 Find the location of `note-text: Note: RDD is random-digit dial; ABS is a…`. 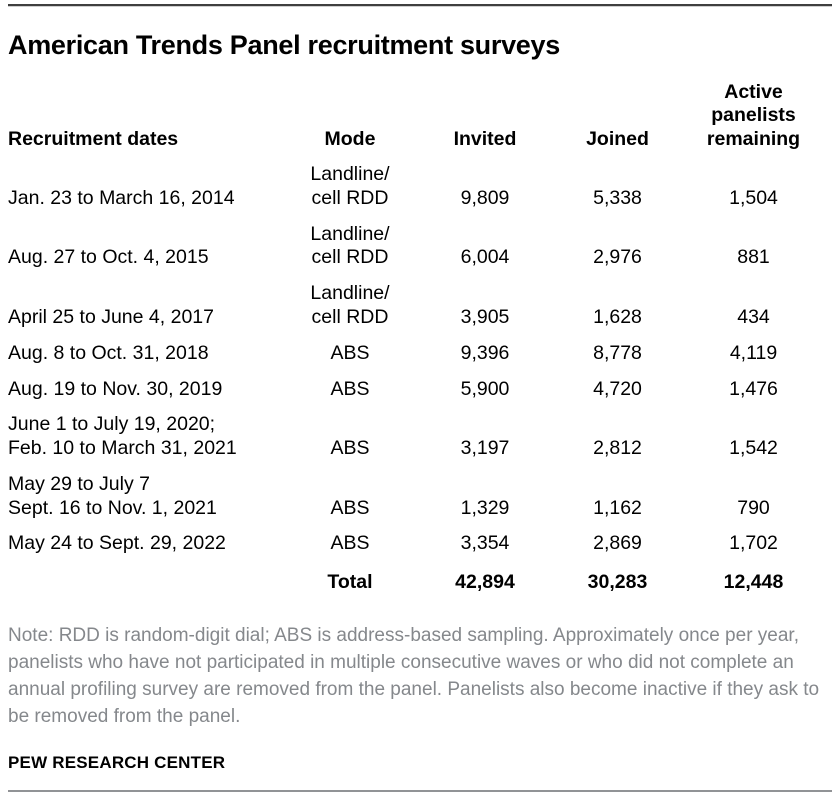

note-text: Note: RDD is random-digit dial; ABS is a… is located at coordinates (414, 675).